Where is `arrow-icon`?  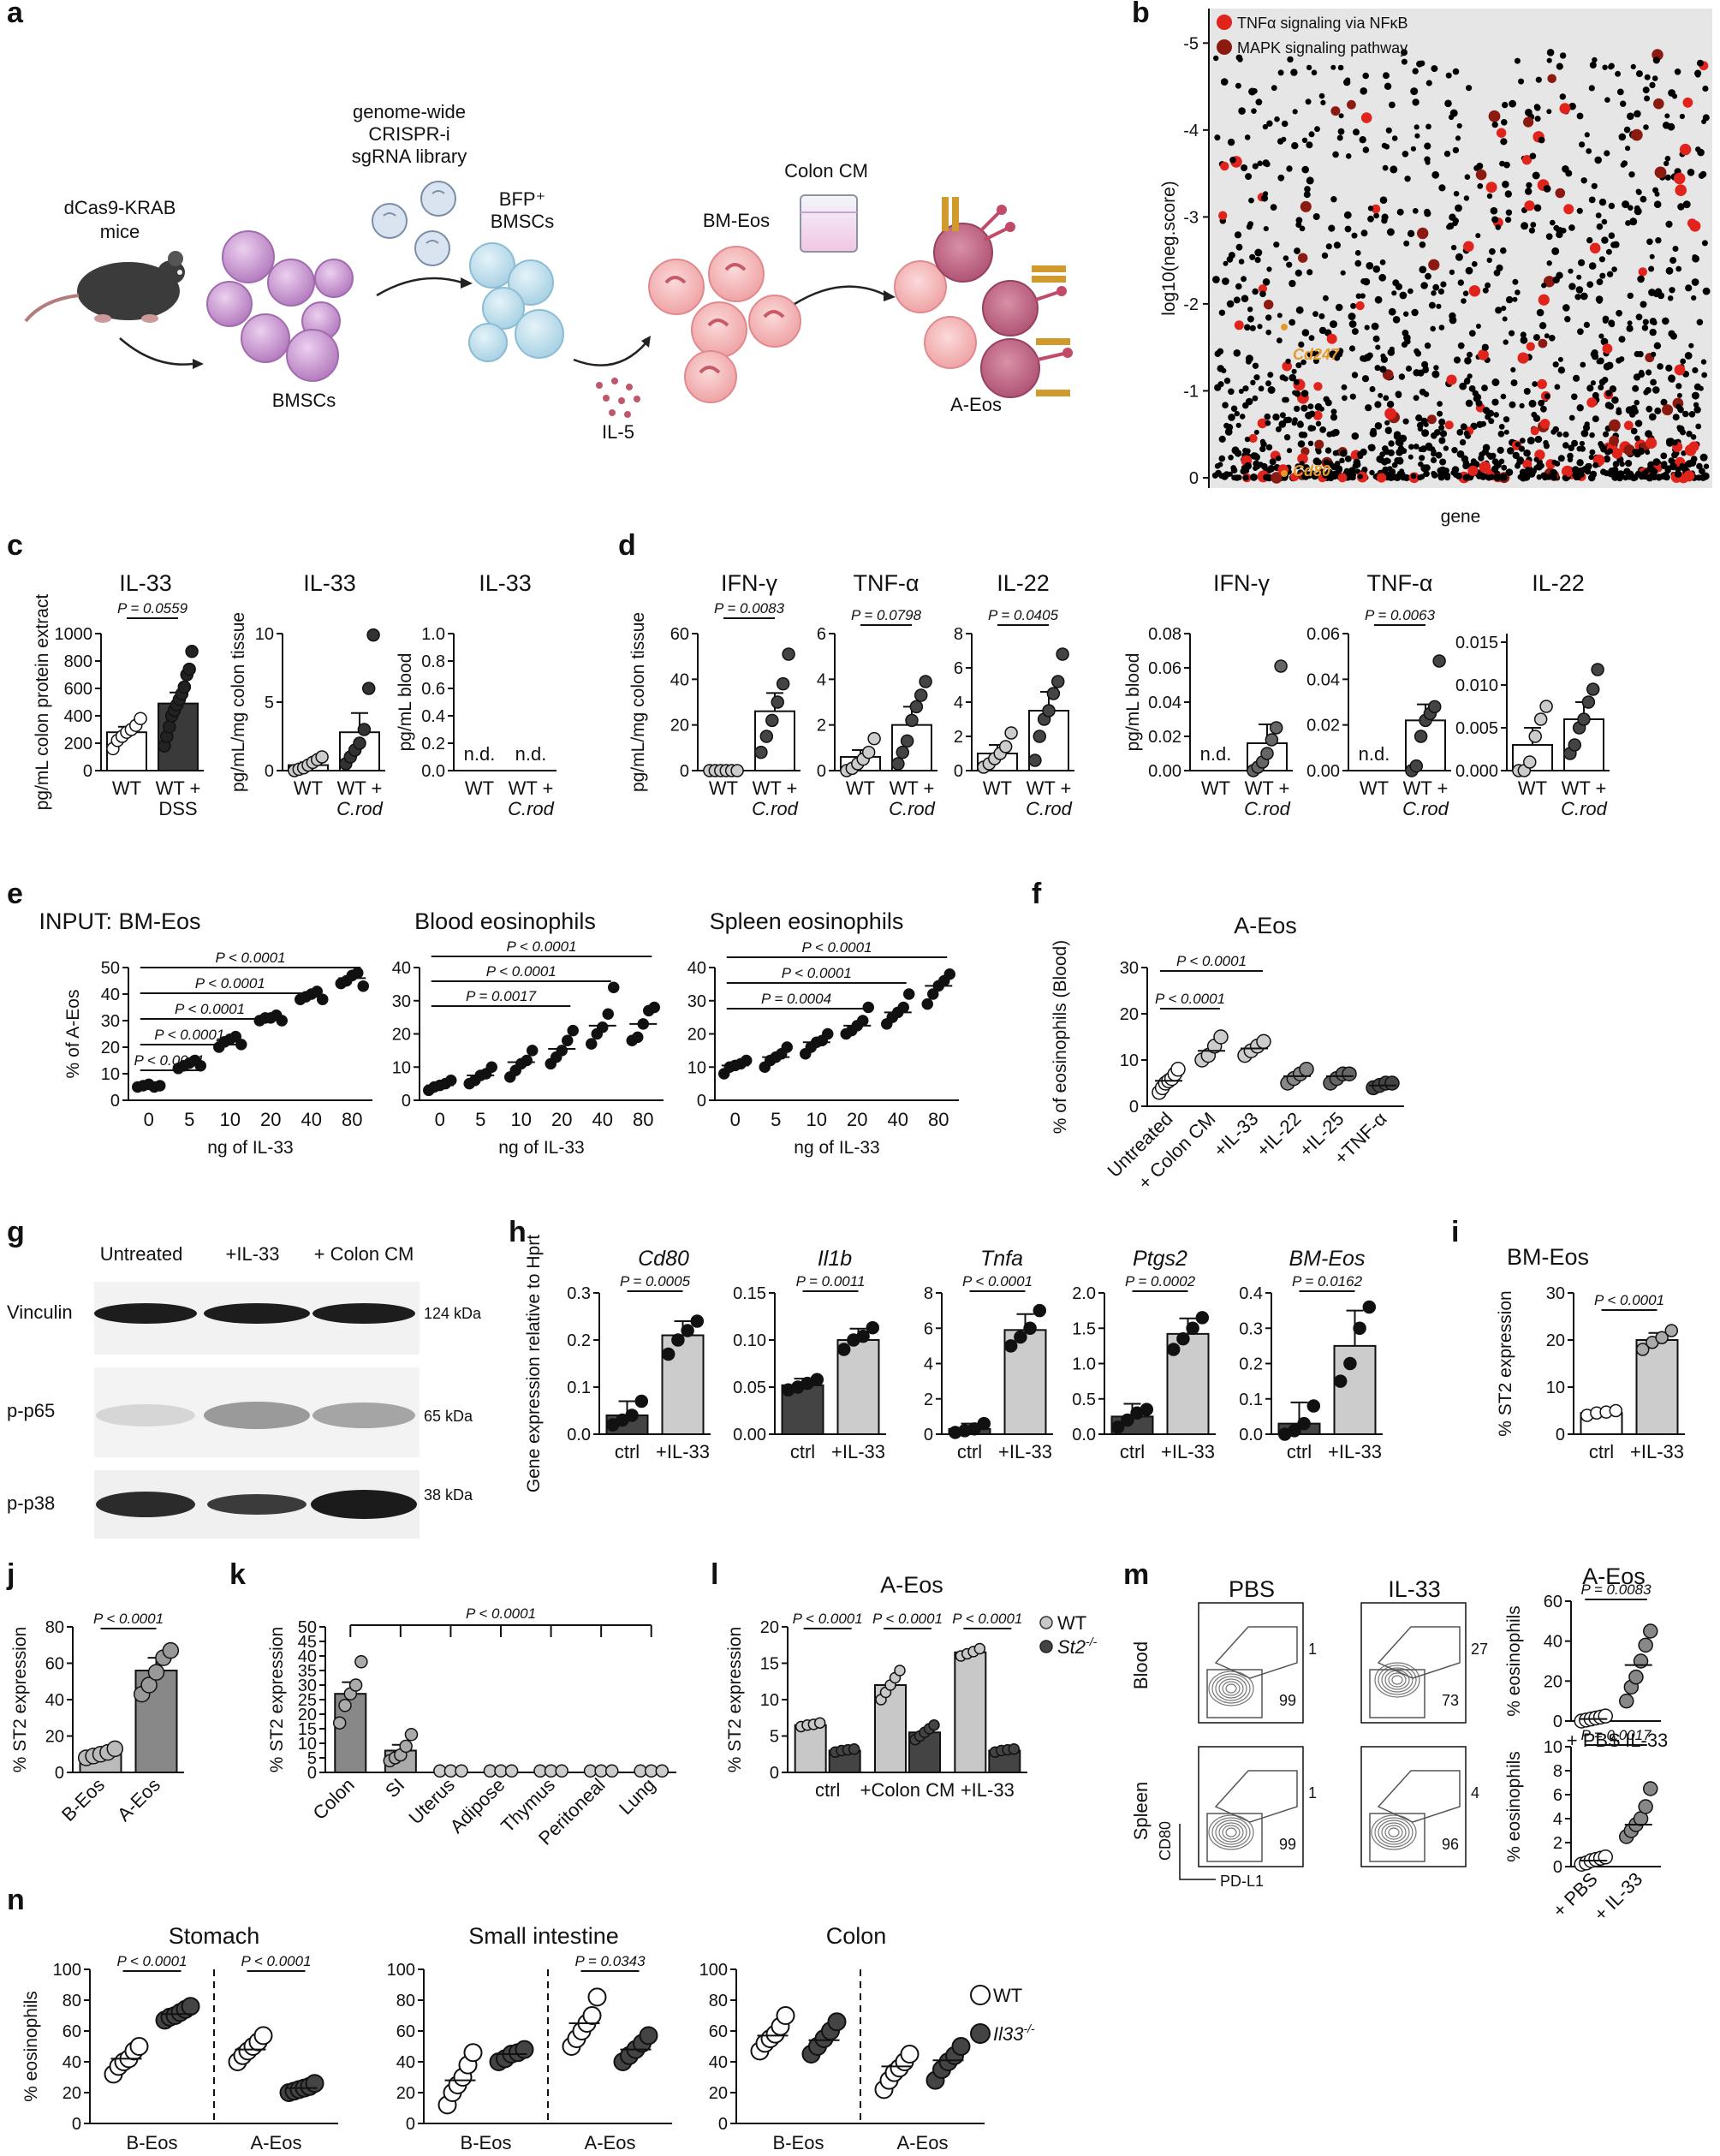
arrow-icon is located at coordinates (156, 351).